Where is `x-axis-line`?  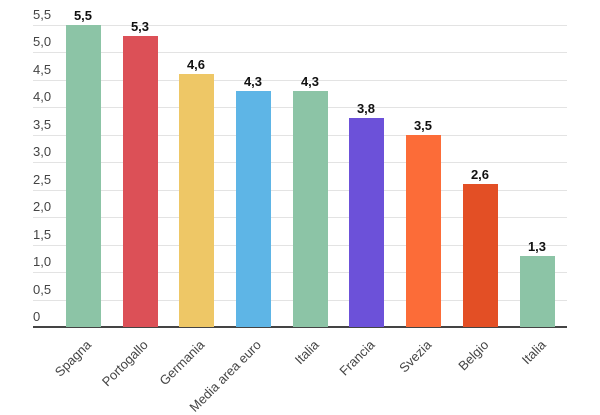 x-axis-line is located at coordinates (300, 327).